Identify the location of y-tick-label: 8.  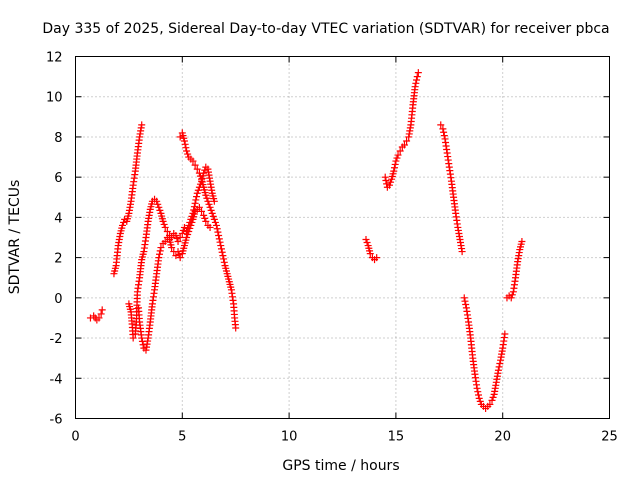
(58, 138).